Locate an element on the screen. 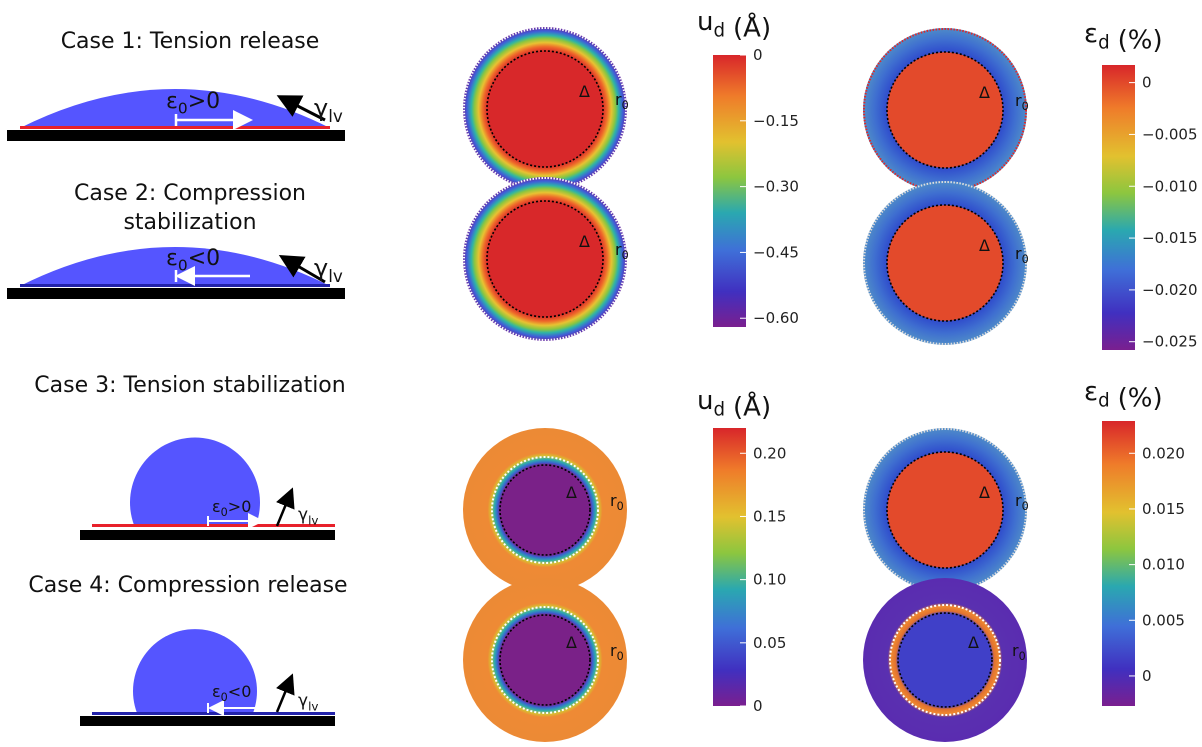  colorbar-title: εd (%) is located at coordinates (1123, 37).